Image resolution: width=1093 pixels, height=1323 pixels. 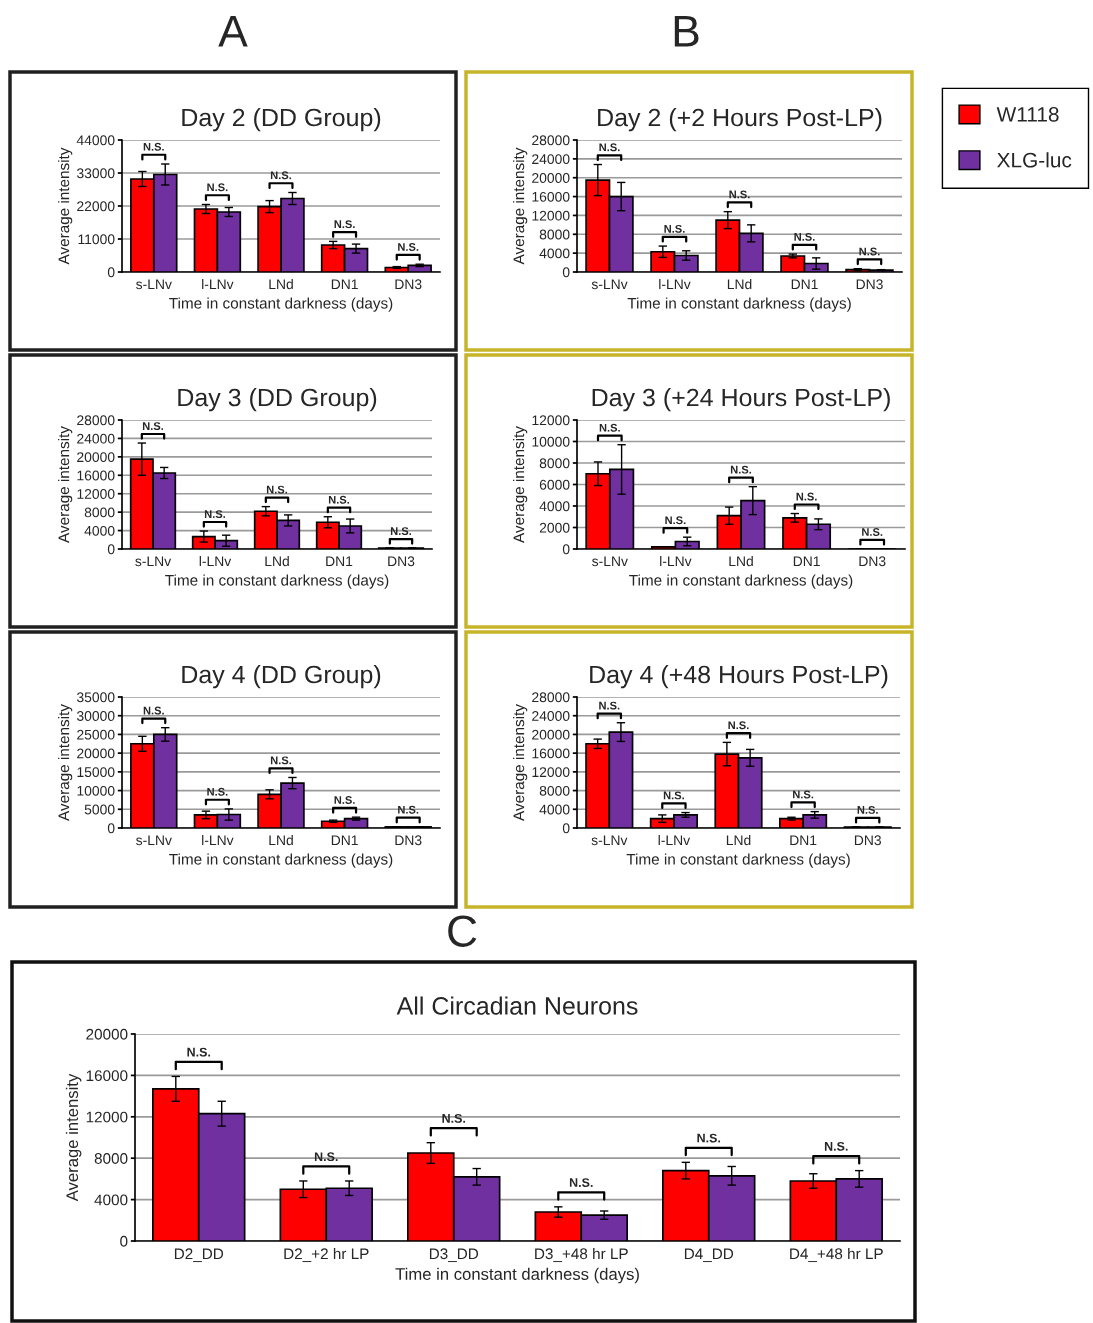 I want to click on chart-title: Day 4 (DD Group), so click(x=281, y=676).